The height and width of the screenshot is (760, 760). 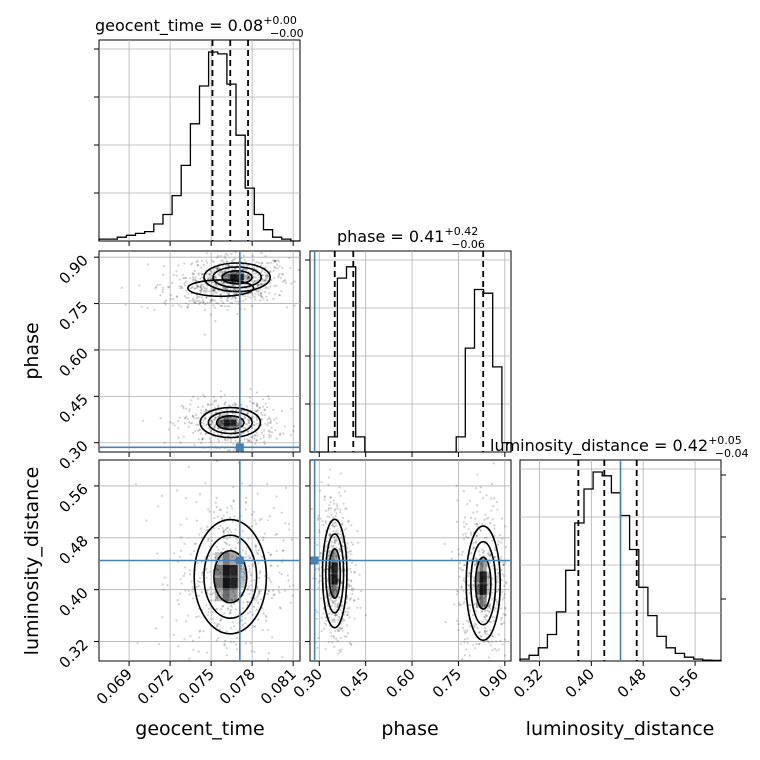 I want to click on ylabel-phase: phase, so click(x=32, y=350).